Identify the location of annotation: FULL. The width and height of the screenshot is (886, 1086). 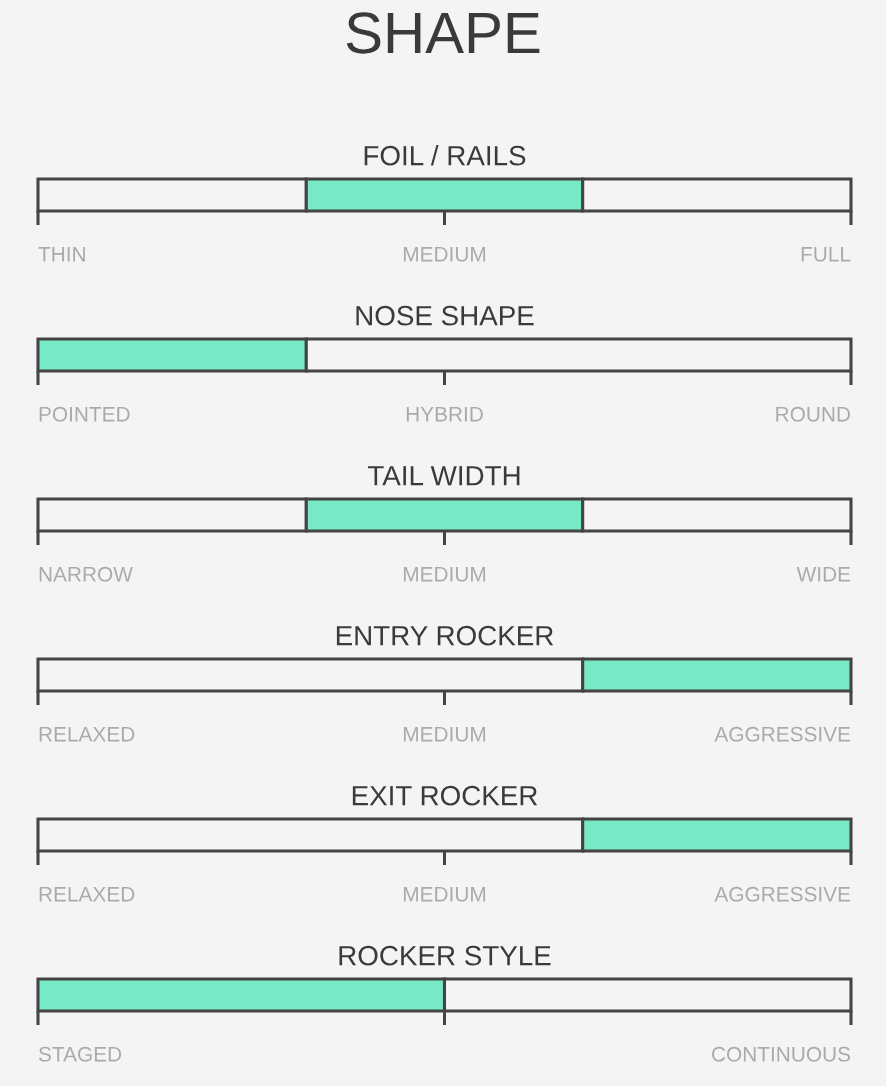
(826, 254).